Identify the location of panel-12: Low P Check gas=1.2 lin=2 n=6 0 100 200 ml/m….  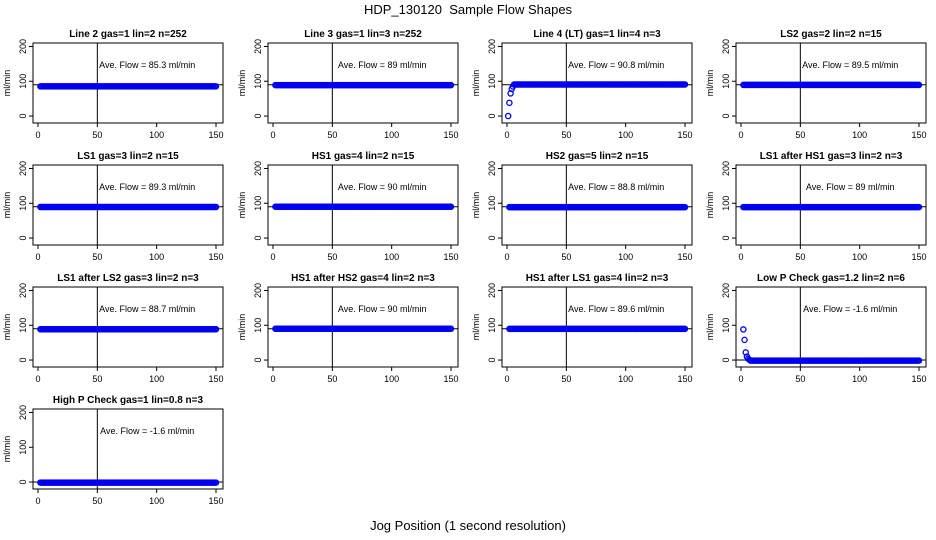
(816, 328).